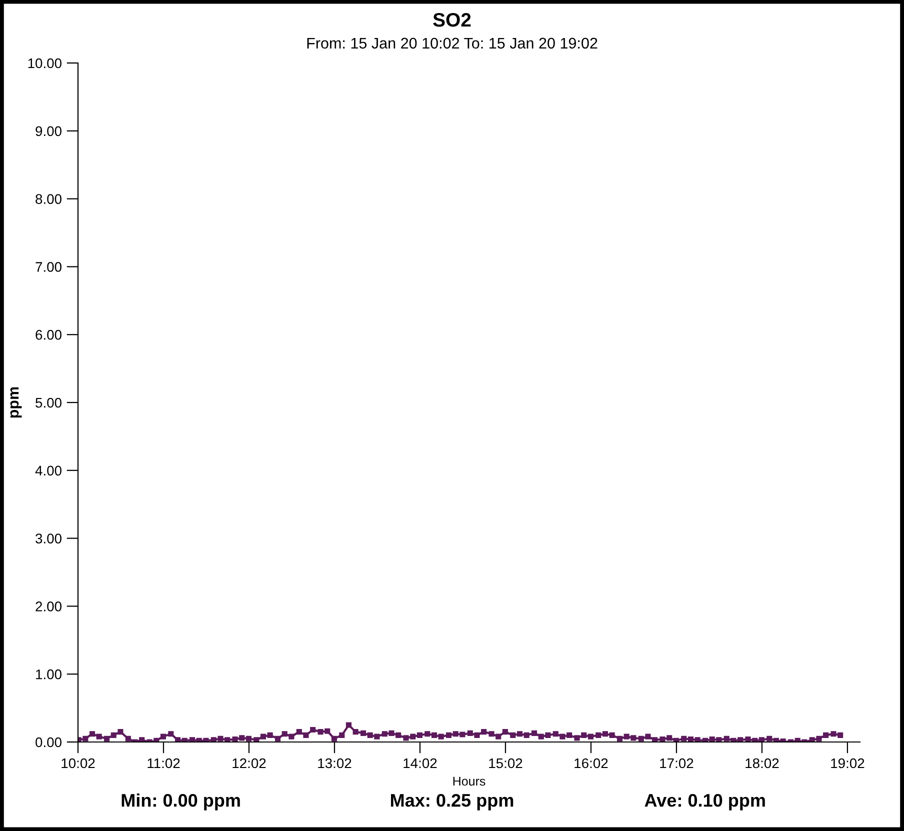 The image size is (904, 831). Describe the element at coordinates (49, 131) in the screenshot. I see `y-tick-label: 9.00` at that location.